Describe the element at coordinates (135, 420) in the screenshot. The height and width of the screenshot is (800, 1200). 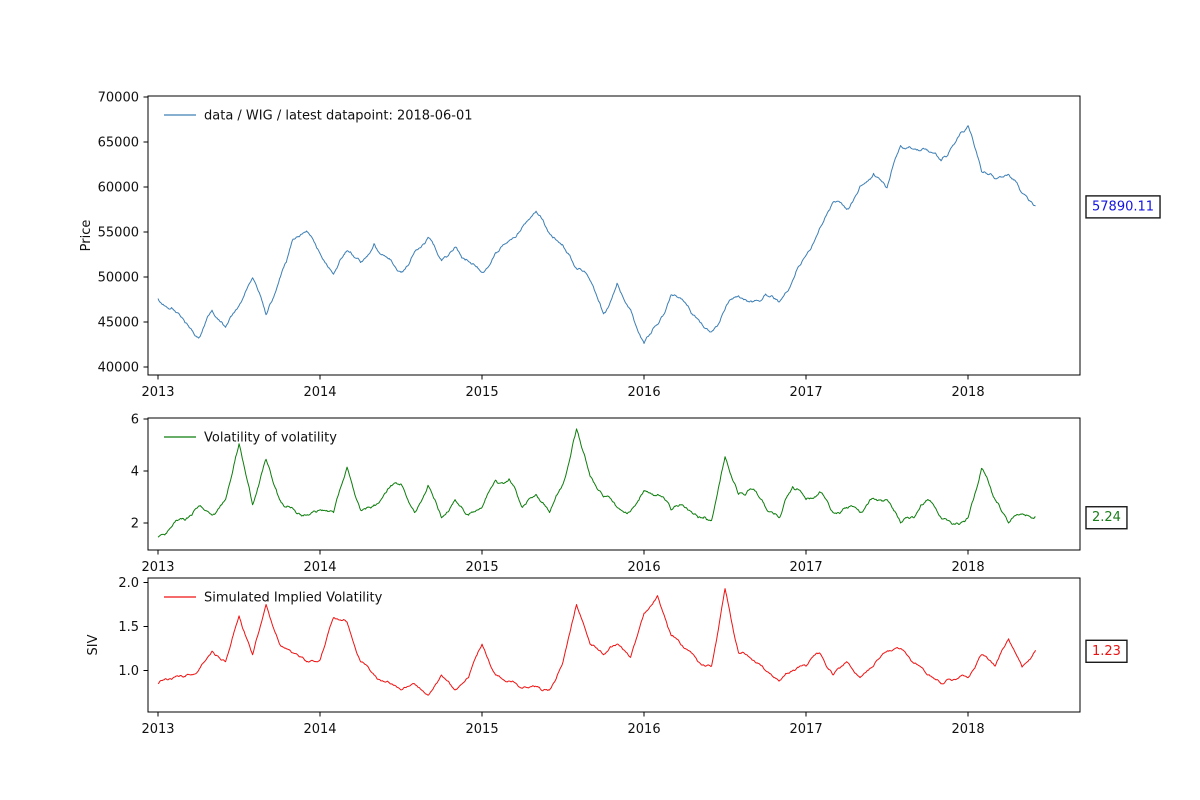
I see `y-tick-label: 6` at that location.